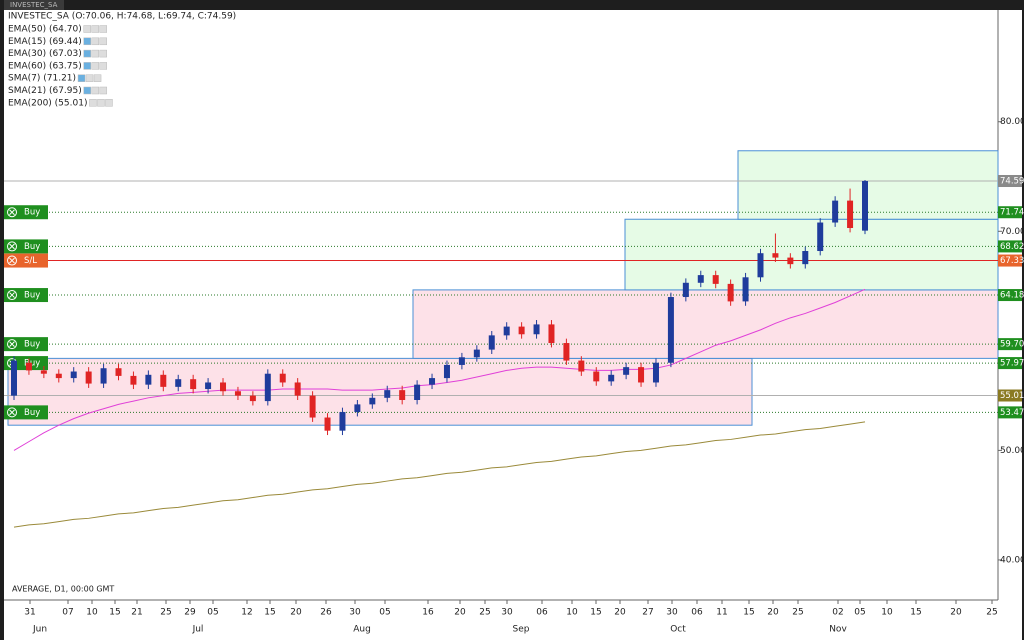 This screenshot has height=640, width=1024. I want to click on tab-label: INVESTEC_SA, so click(34, 5).